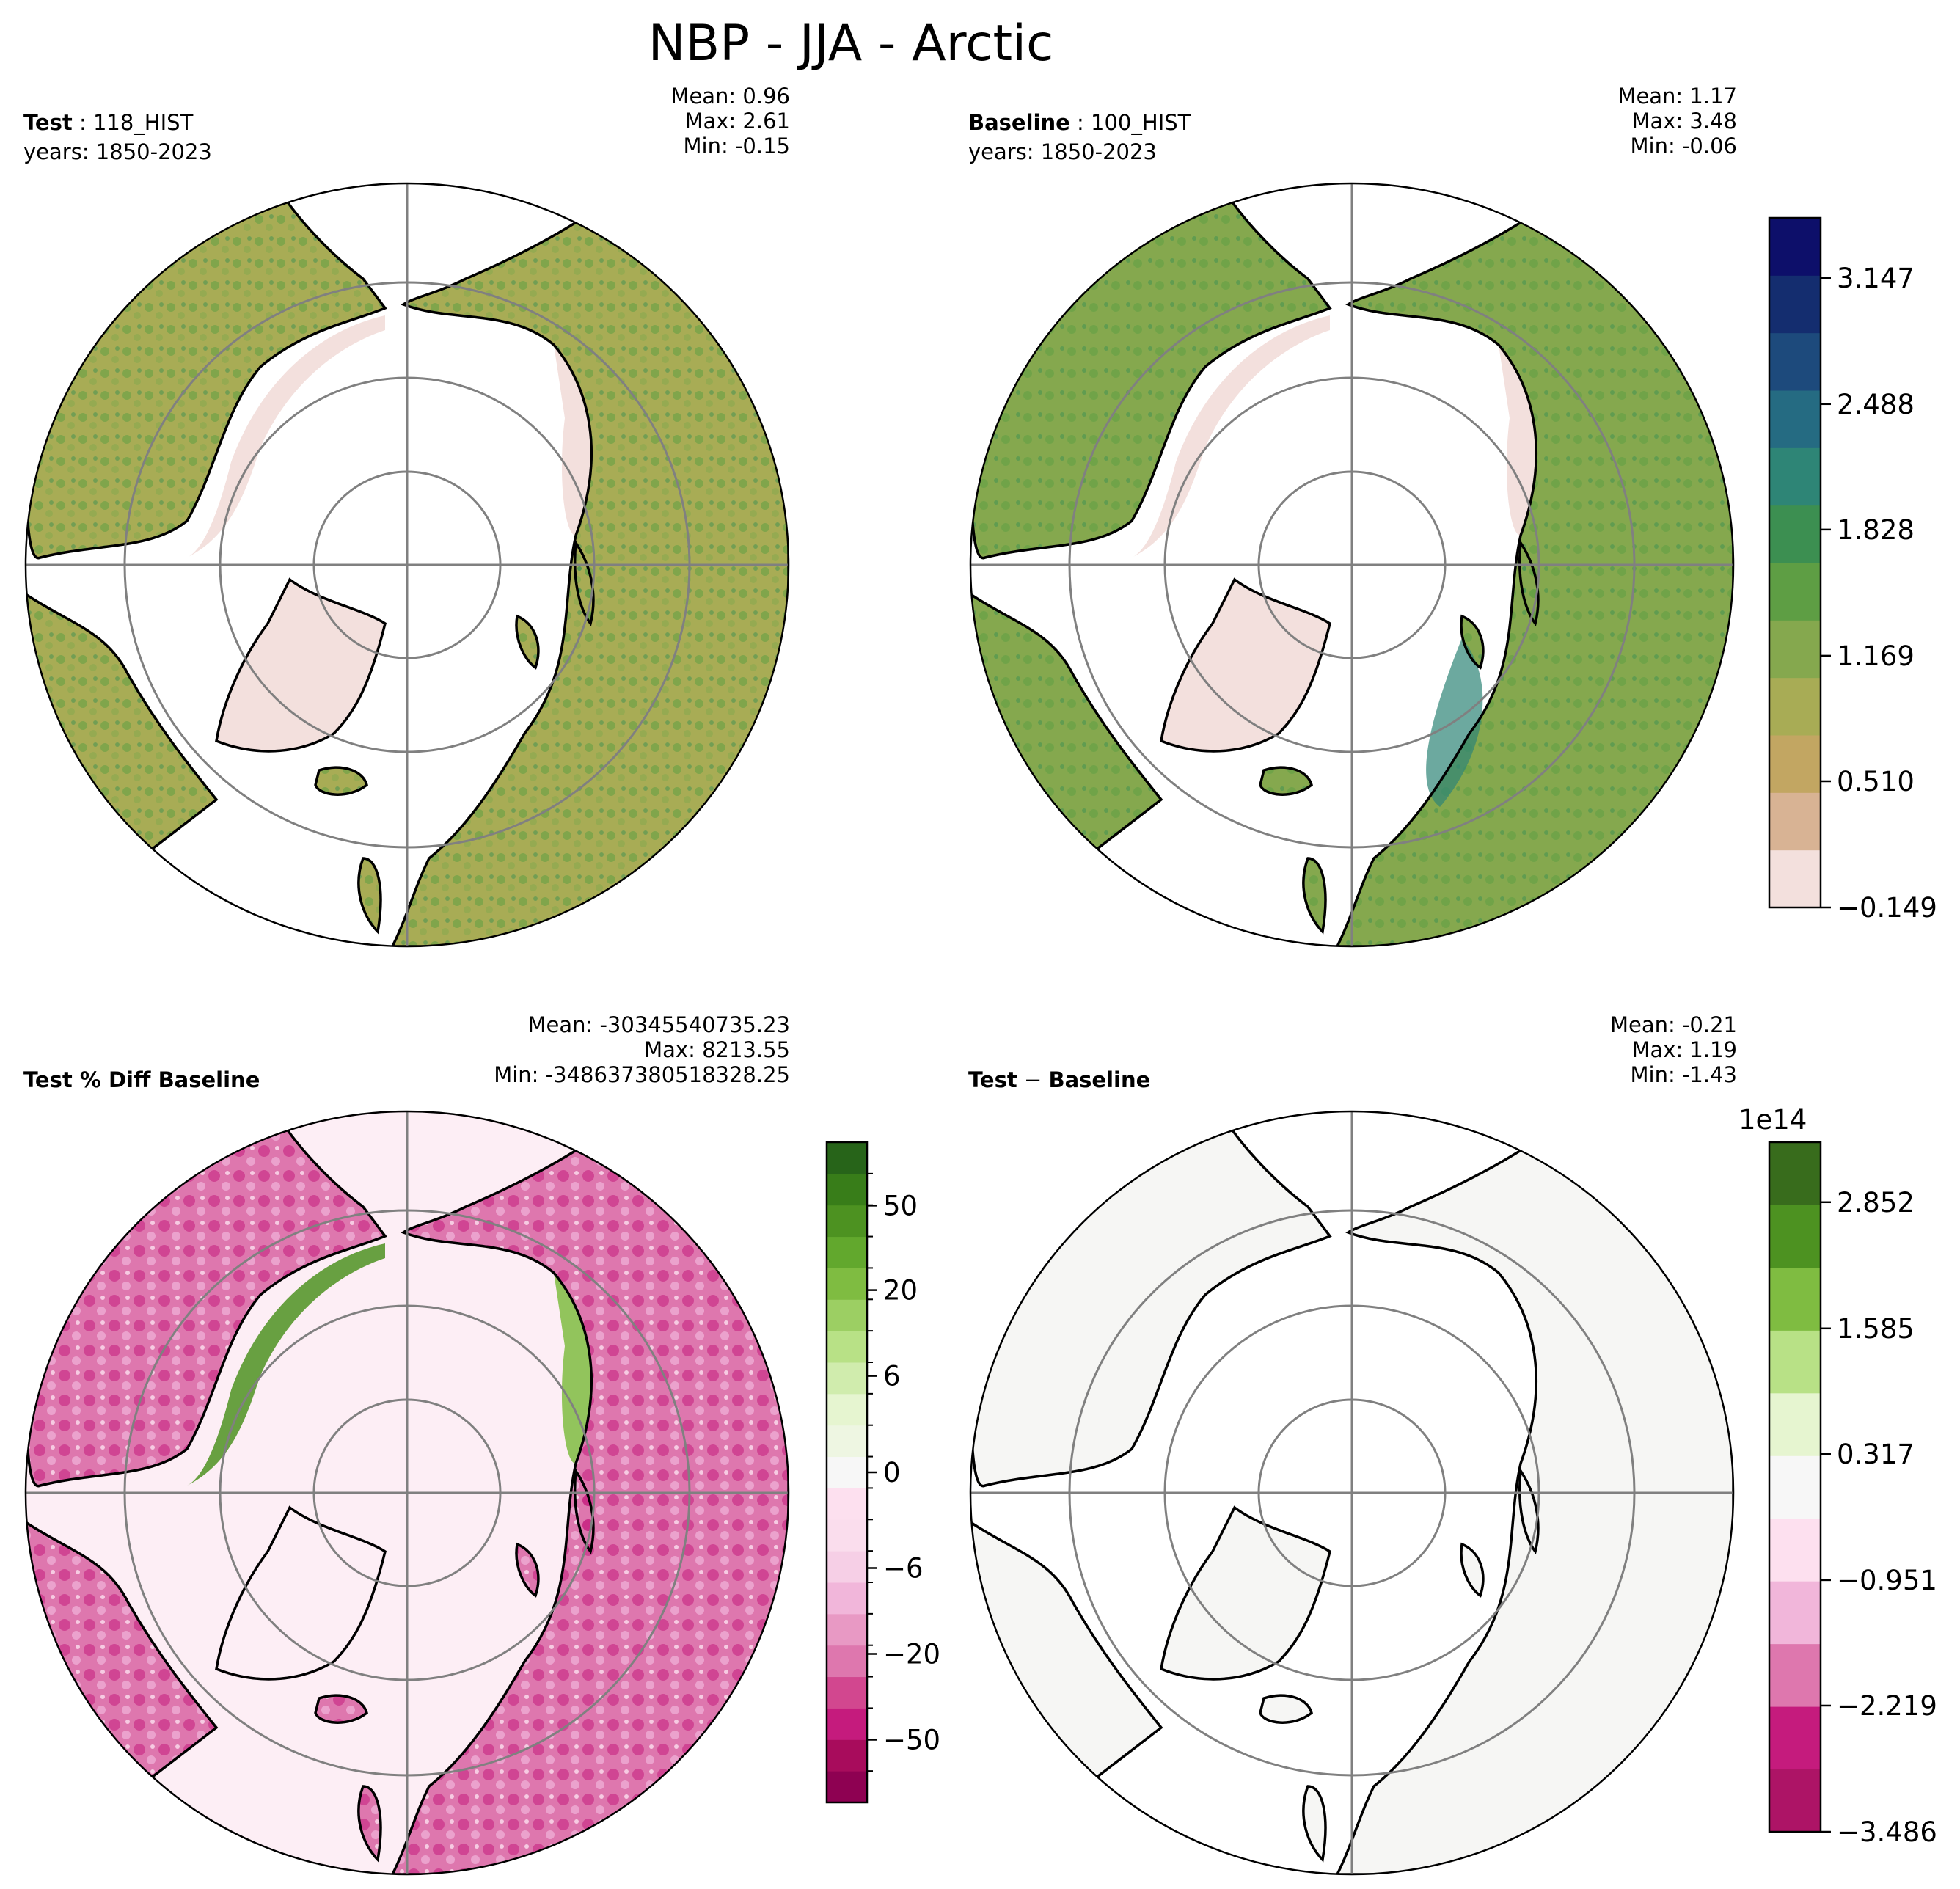  What do you see at coordinates (1683, 146) in the screenshot?
I see `baseline-min: Min: -0.06` at bounding box center [1683, 146].